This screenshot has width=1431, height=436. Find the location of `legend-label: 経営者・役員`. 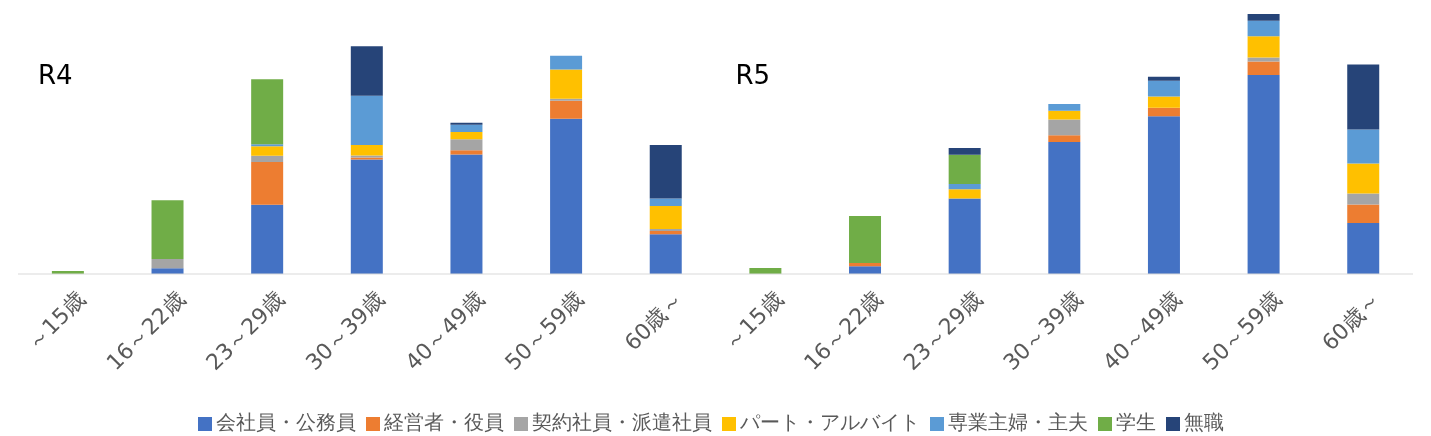

legend-label: 経営者・役員 is located at coordinates (443, 422).